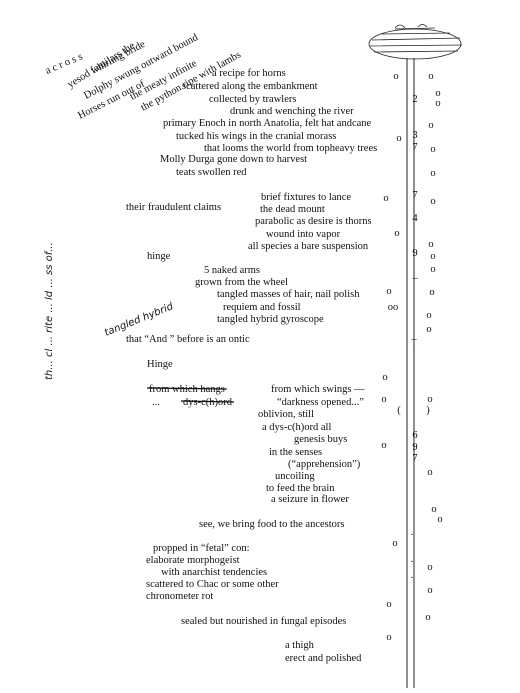  I want to click on poem-line: Molly Durga gone down to harvest, so click(233, 159).